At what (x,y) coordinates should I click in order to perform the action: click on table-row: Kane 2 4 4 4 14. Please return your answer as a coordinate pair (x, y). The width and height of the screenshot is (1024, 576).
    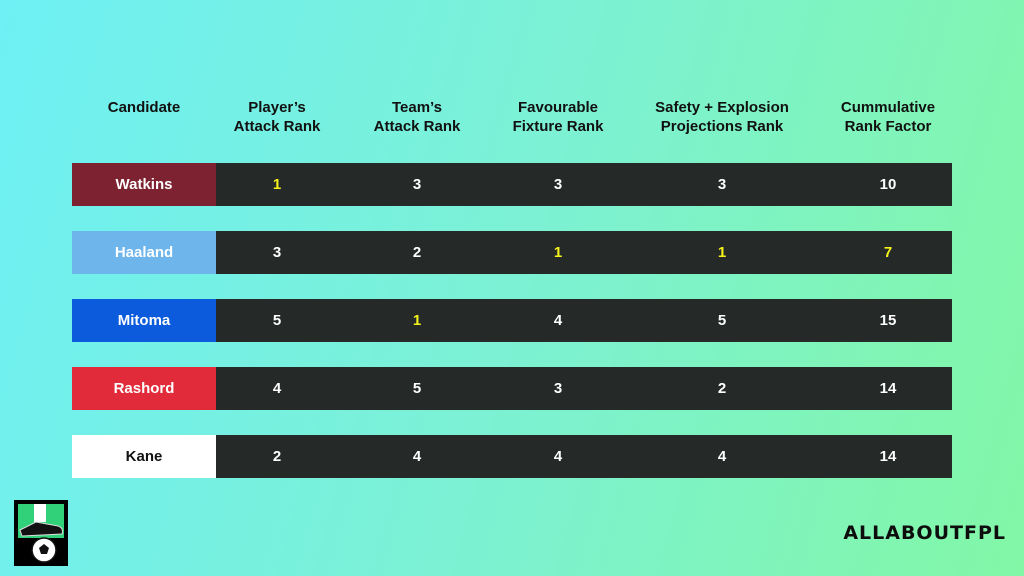
    Looking at the image, I should click on (512, 456).